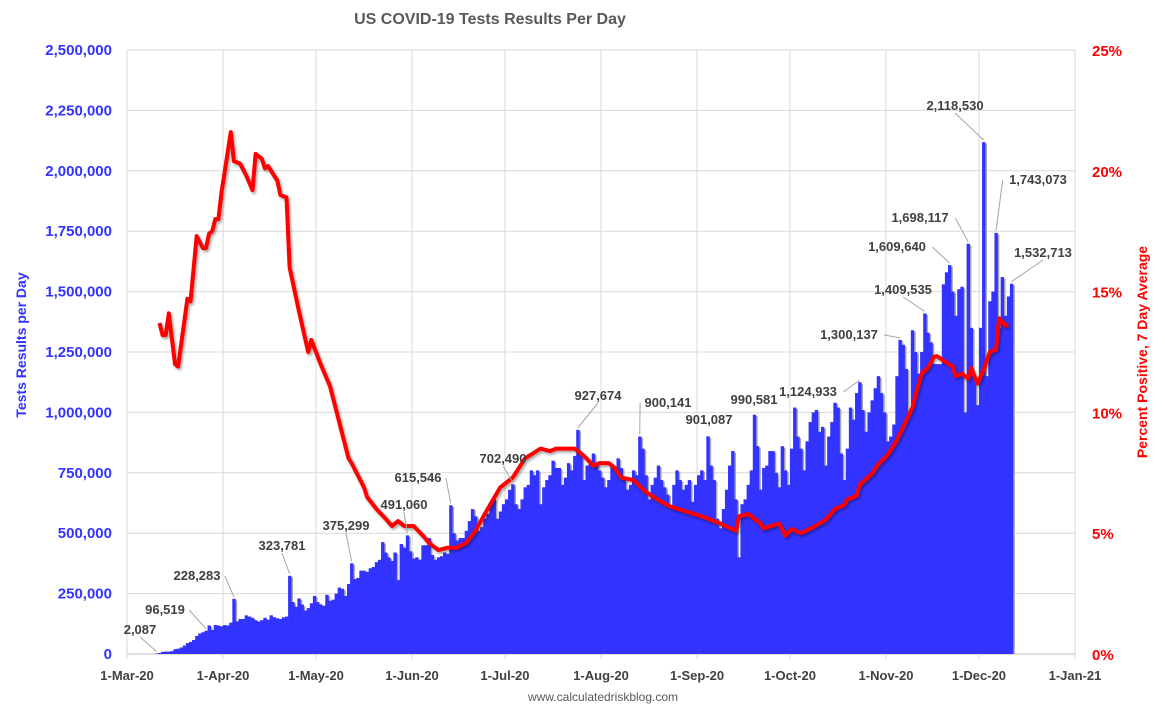  I want to click on source-credit: www.calculatedriskblog.com, so click(602, 697).